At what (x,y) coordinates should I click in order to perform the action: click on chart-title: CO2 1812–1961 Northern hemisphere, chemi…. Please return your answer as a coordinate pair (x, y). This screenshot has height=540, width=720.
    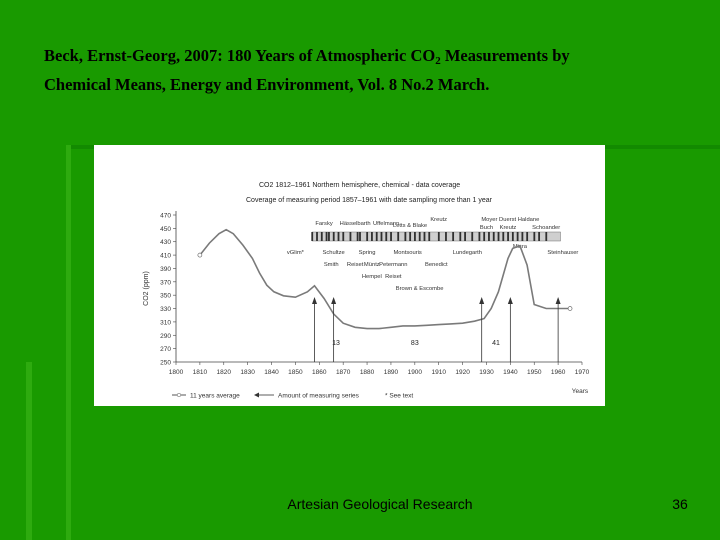
    Looking at the image, I should click on (359, 185).